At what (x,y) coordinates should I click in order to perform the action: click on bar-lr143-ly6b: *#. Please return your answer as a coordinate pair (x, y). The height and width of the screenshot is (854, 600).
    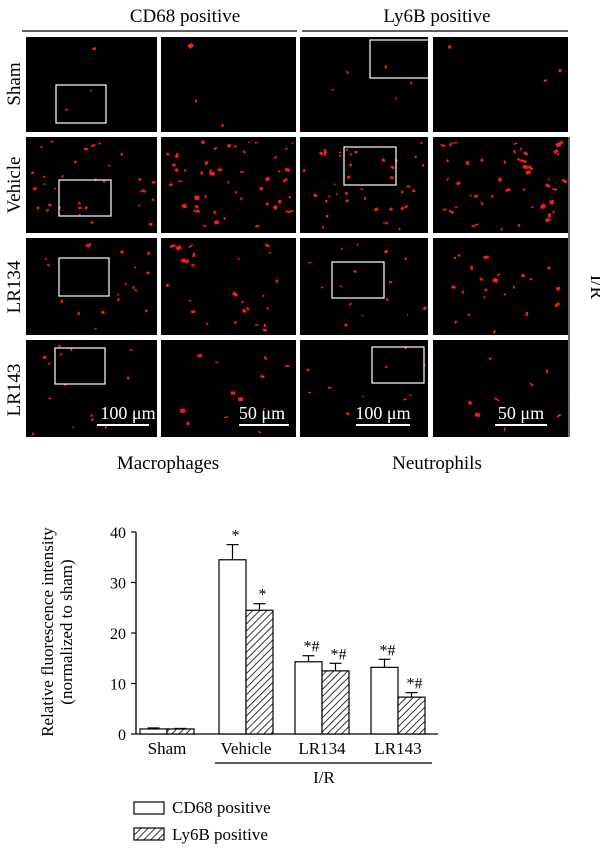
    Looking at the image, I should click on (411, 705).